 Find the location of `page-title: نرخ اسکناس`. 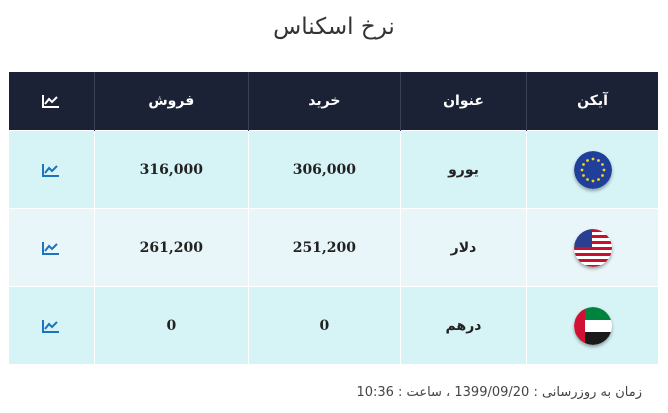

page-title: نرخ اسکناس is located at coordinates (334, 27).